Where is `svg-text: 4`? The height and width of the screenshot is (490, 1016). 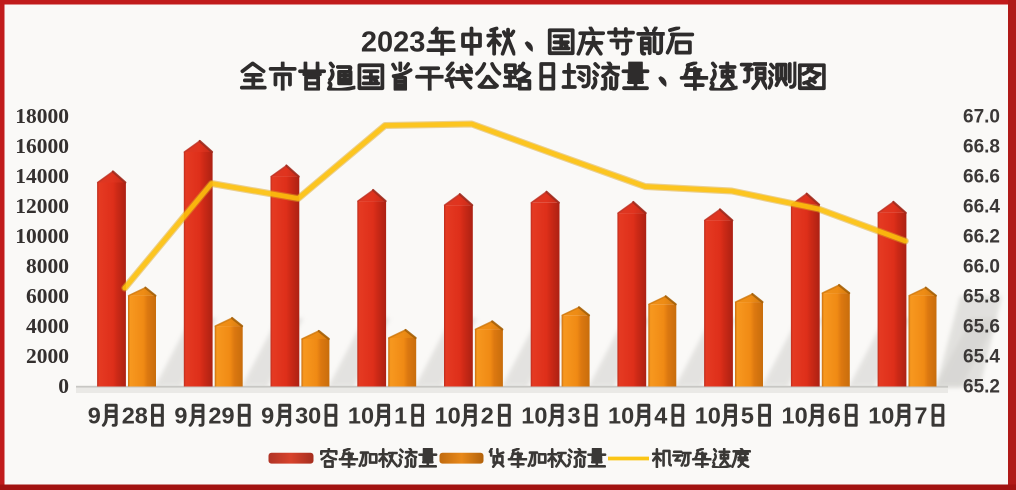
svg-text: 4 is located at coordinates (660, 416).